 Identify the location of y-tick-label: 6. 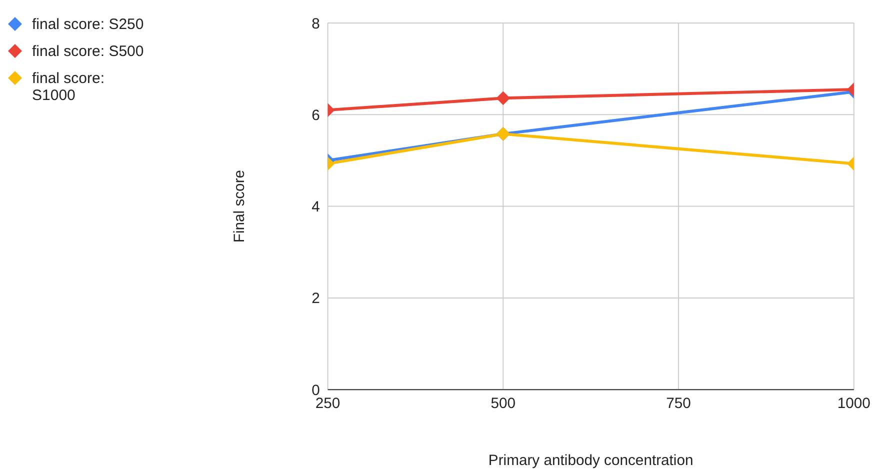
(316, 116).